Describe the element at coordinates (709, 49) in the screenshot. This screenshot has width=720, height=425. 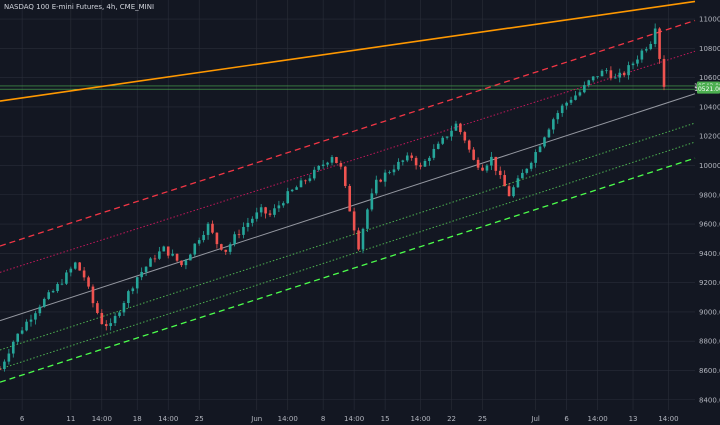
I see `y-tick-label: 10800.00` at that location.